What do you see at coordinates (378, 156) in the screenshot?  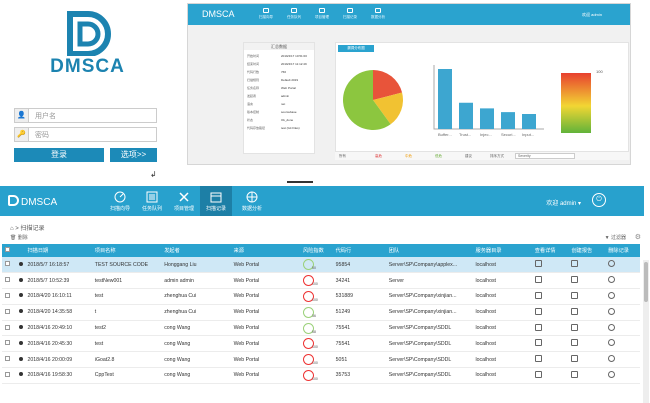 I see `filter-high: 高危` at bounding box center [378, 156].